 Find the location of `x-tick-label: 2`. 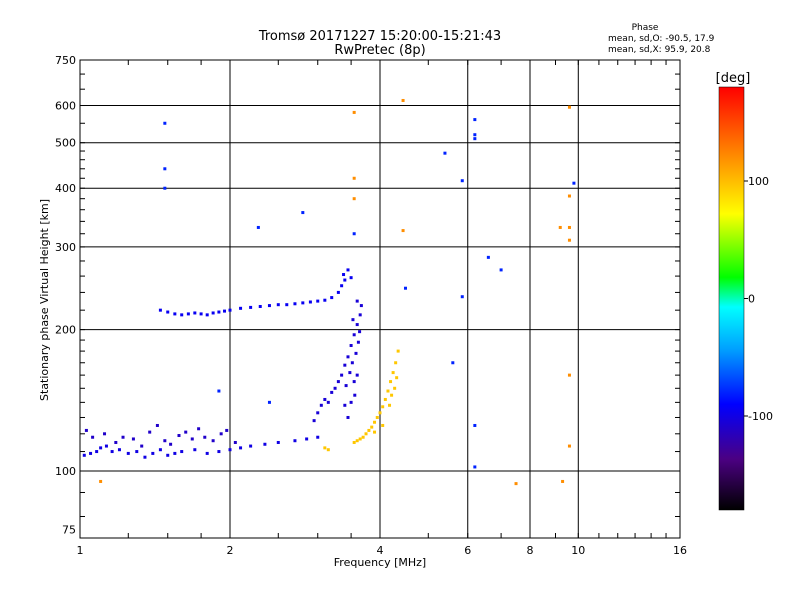

x-tick-label: 2 is located at coordinates (230, 550).